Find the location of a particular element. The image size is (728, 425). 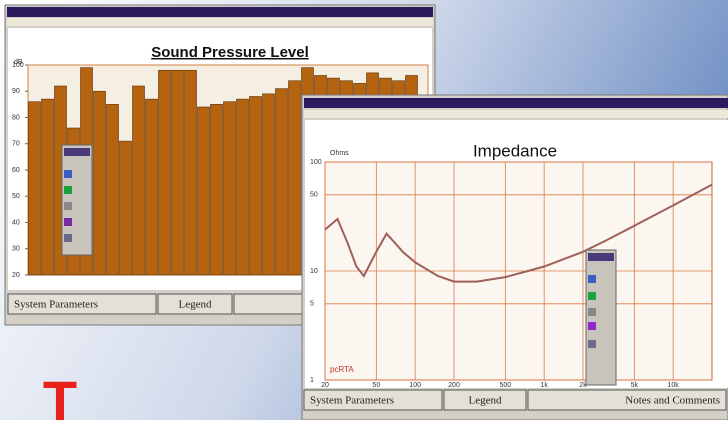

y-tick-label: 10 is located at coordinates (314, 271).